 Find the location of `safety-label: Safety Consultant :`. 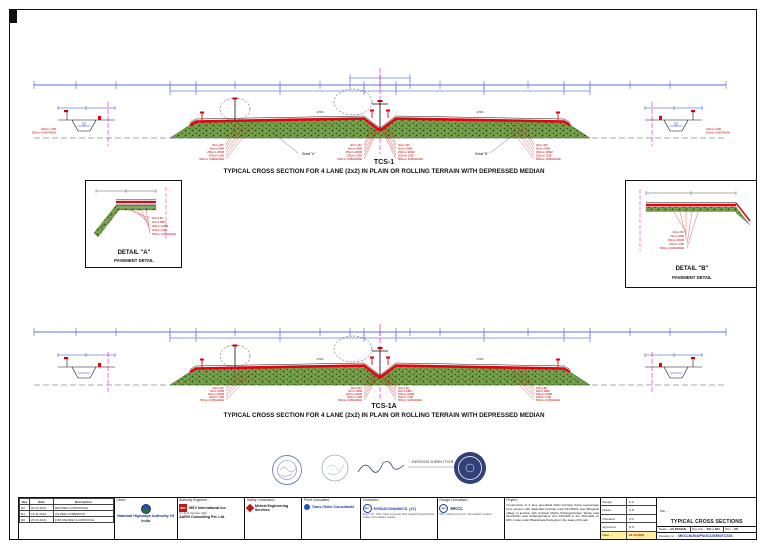

safety-label: Safety Consultant : is located at coordinates (261, 500).